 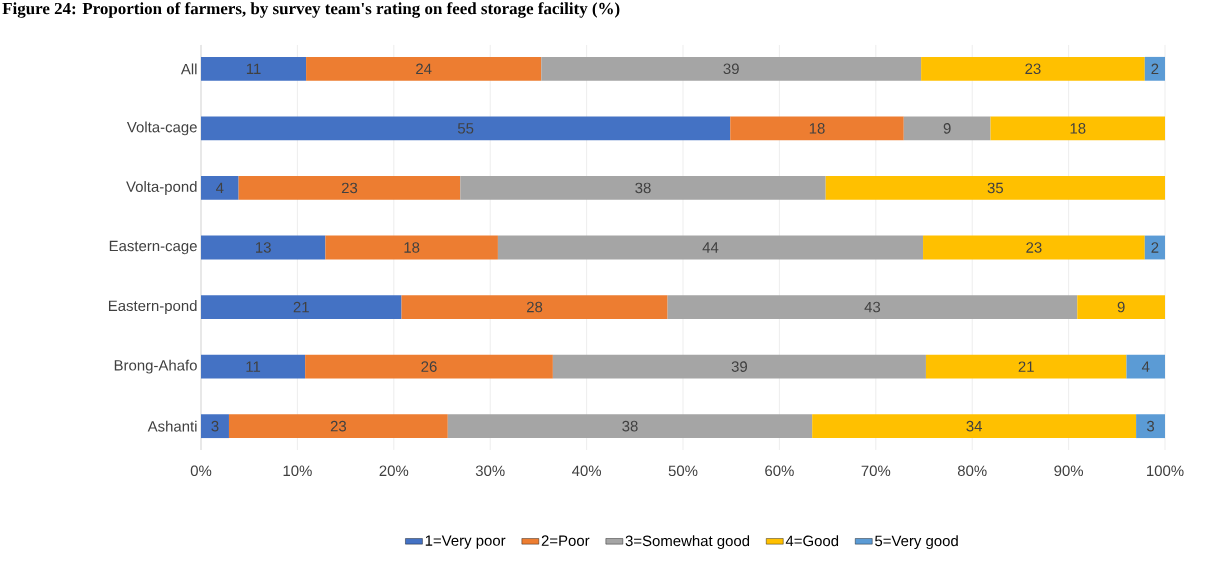 What do you see at coordinates (155, 366) in the screenshot?
I see `y-tick-label: Brong-Ahafo` at bounding box center [155, 366].